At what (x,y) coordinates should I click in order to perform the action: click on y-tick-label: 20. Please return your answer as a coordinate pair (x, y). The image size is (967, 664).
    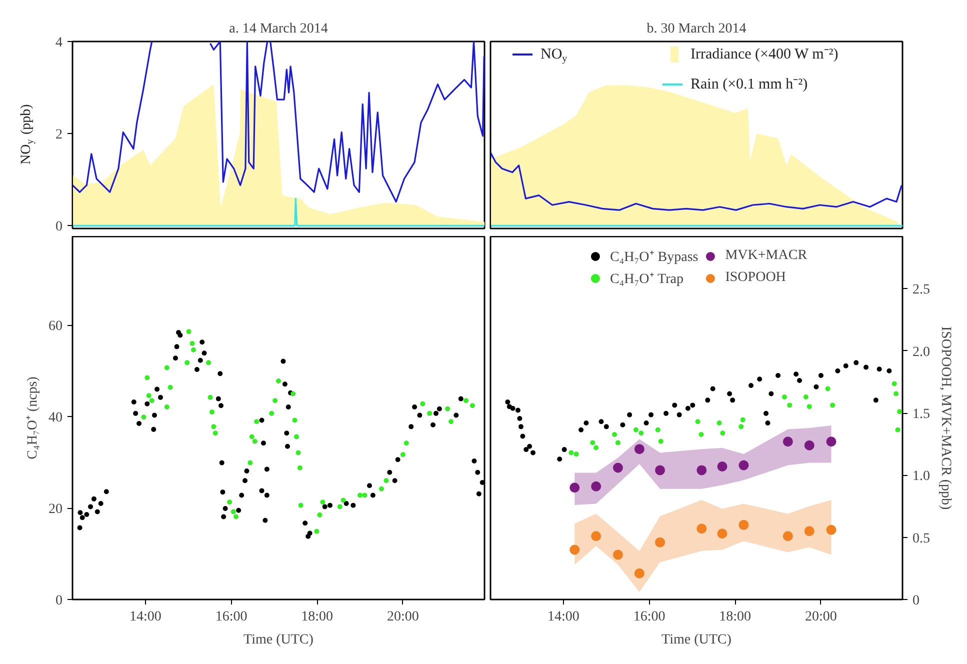
    Looking at the image, I should click on (55, 510).